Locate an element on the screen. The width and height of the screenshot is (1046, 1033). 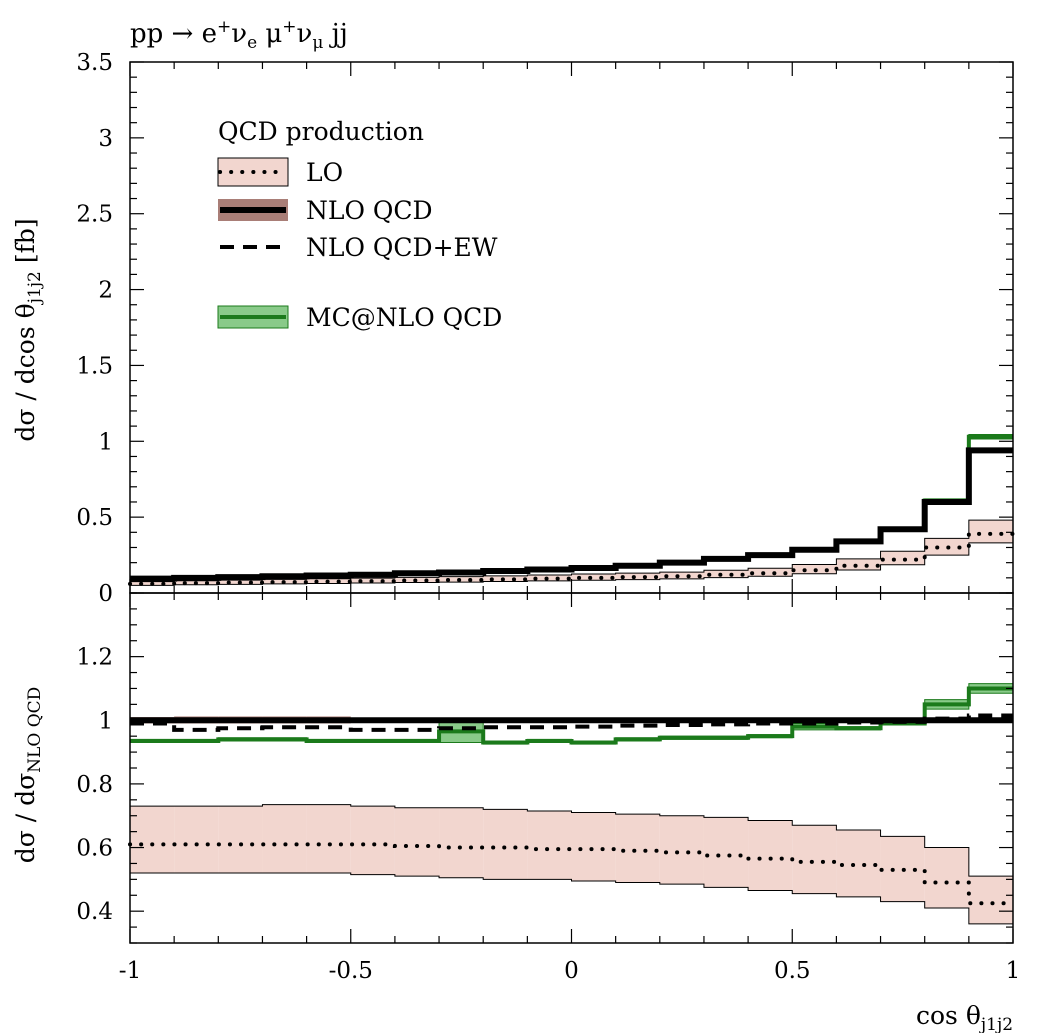
ratio-ytick-label: 0.6 is located at coordinates (94, 849).